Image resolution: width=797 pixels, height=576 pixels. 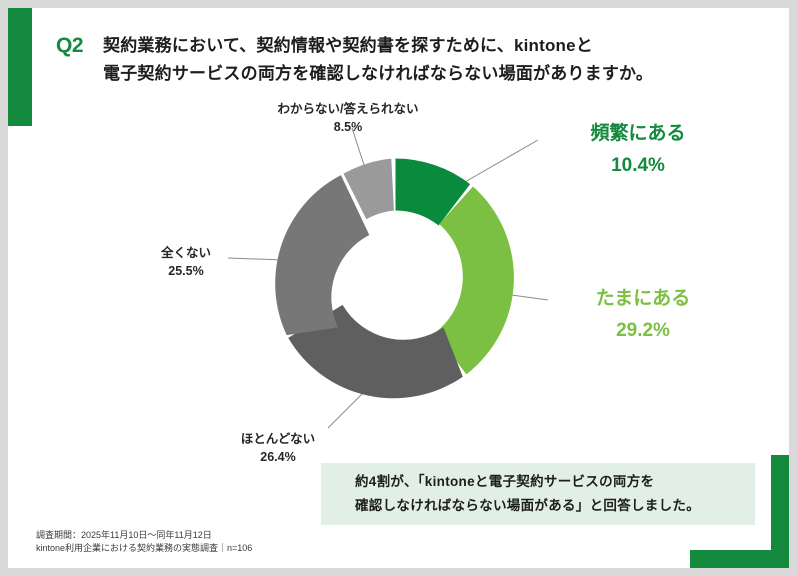 What do you see at coordinates (348, 109) in the screenshot?
I see `label-unknown-name: わからない/答えられない` at bounding box center [348, 109].